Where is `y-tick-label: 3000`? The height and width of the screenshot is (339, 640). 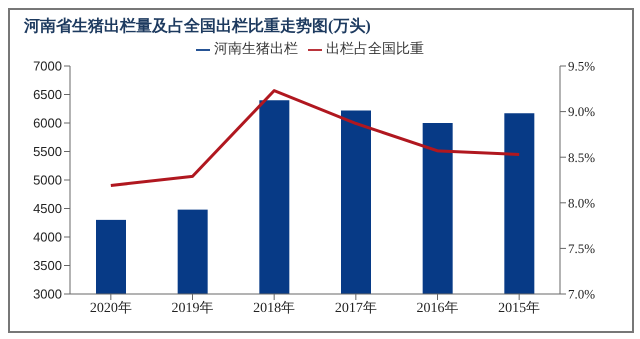
y-tick-label: 3000 is located at coordinates (47, 294).